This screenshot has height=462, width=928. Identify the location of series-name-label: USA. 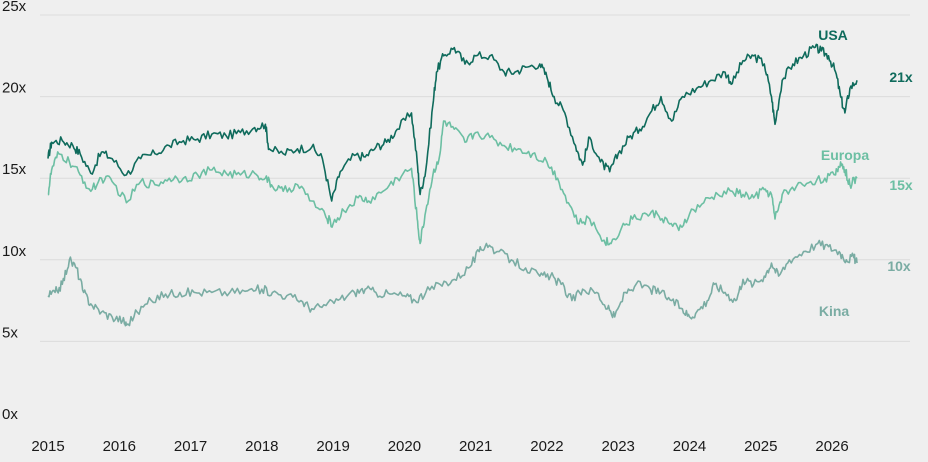
(833, 35).